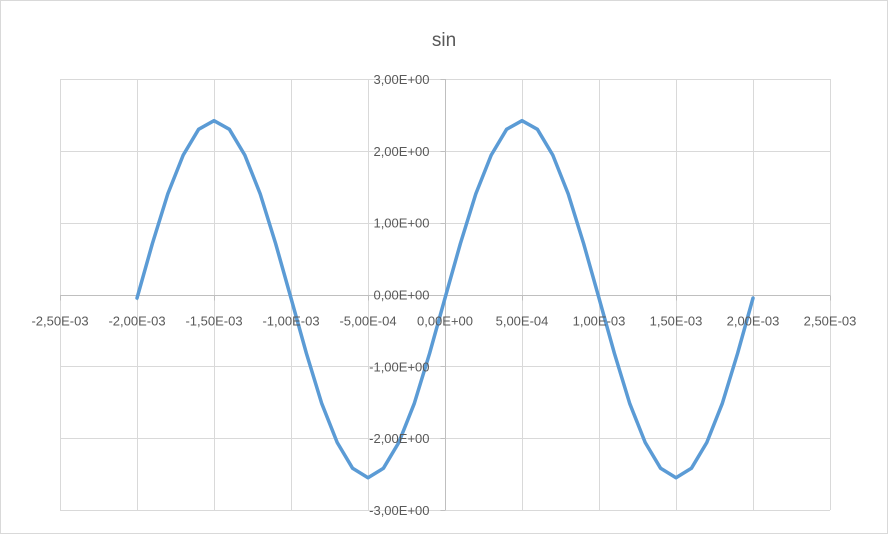 The image size is (888, 534). I want to click on x-tick-label: 2,50E-03, so click(830, 321).